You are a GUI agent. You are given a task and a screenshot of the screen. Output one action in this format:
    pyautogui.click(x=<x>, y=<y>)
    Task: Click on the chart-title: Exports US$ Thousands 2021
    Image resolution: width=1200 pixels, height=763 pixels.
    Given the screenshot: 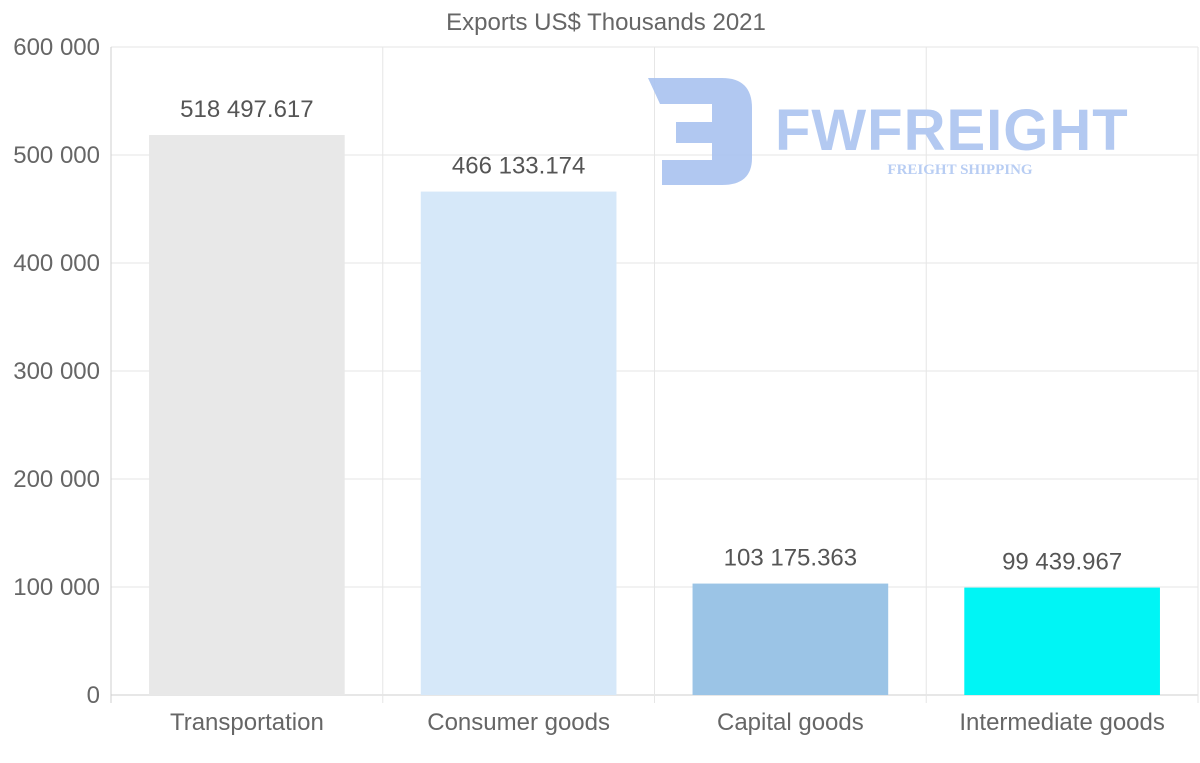 What is the action you would take?
    pyautogui.click(x=606, y=22)
    